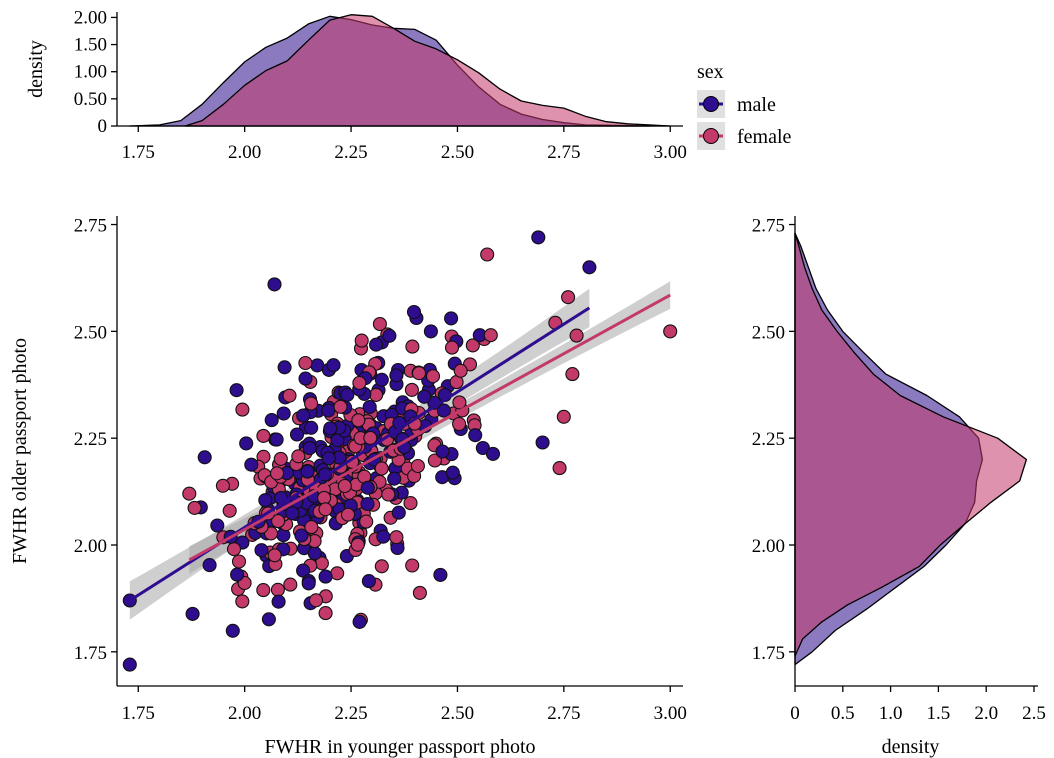 This screenshot has width=1054, height=758. What do you see at coordinates (350, 713) in the screenshot?
I see `main-x-tick-label: 2.25` at bounding box center [350, 713].